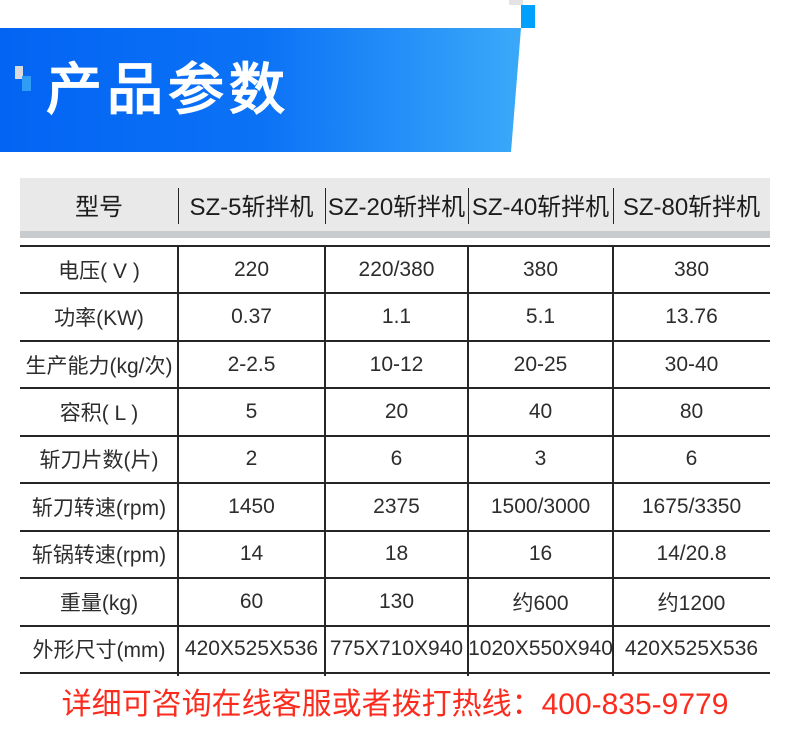  I want to click on table-row: 斩刀转速(rpm) 1450 2375 1500/3000 1675/3350, so click(395, 505).